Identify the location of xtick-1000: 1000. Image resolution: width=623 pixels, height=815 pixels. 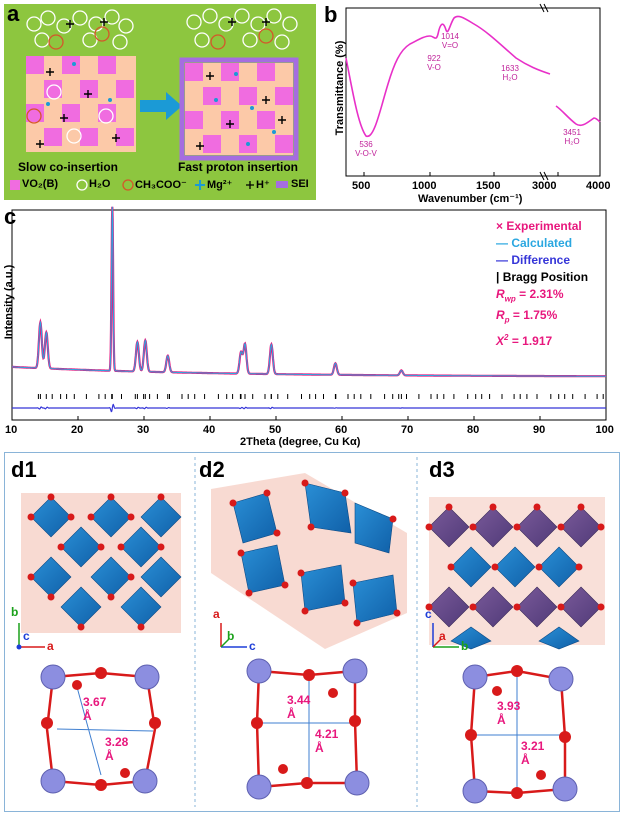
(424, 186).